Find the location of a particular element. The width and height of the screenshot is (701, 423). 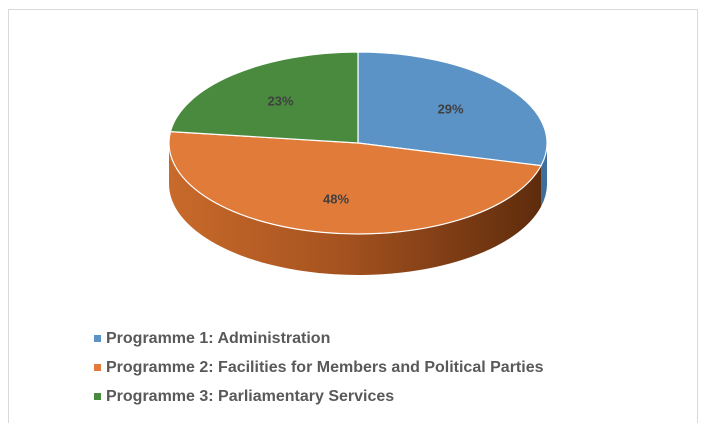

data-label-programme-1: 29% is located at coordinates (451, 108).